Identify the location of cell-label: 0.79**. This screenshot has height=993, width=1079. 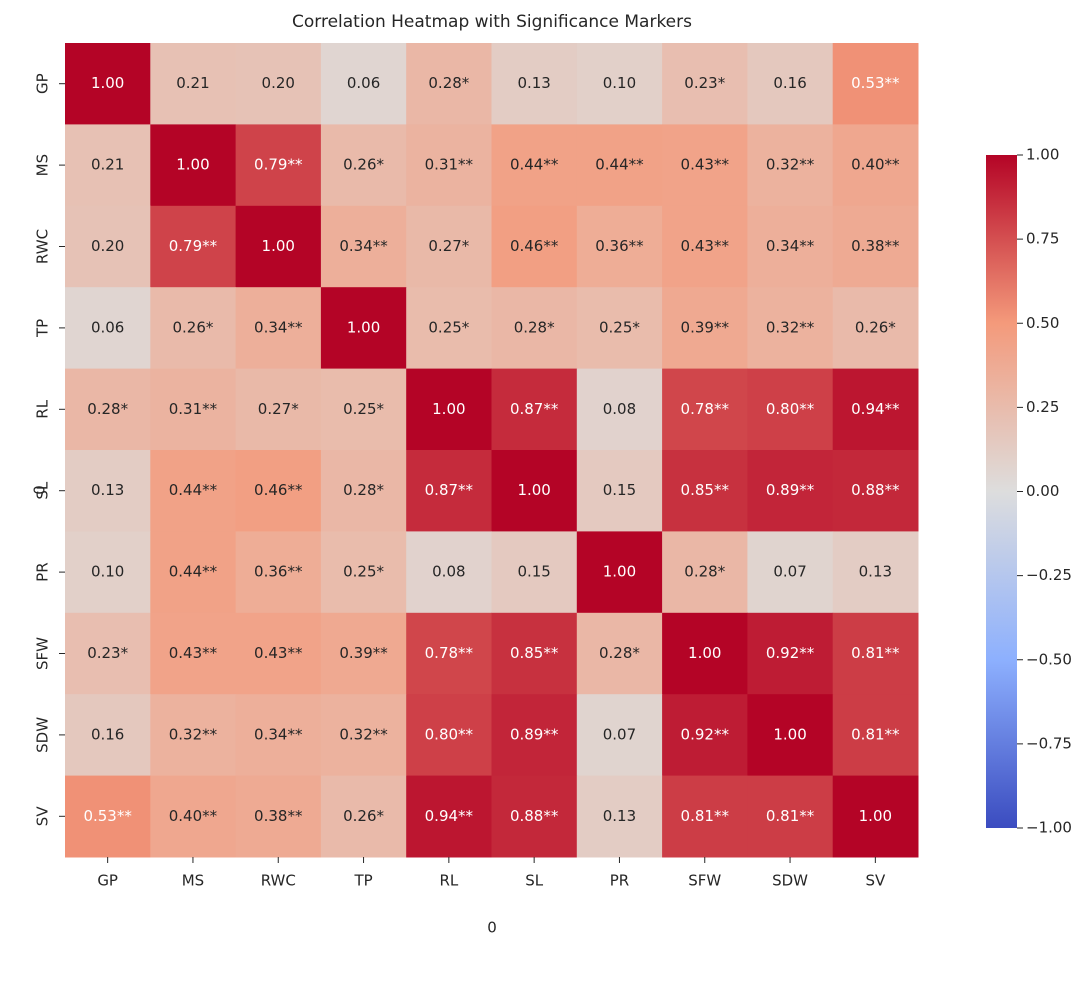
(193, 246).